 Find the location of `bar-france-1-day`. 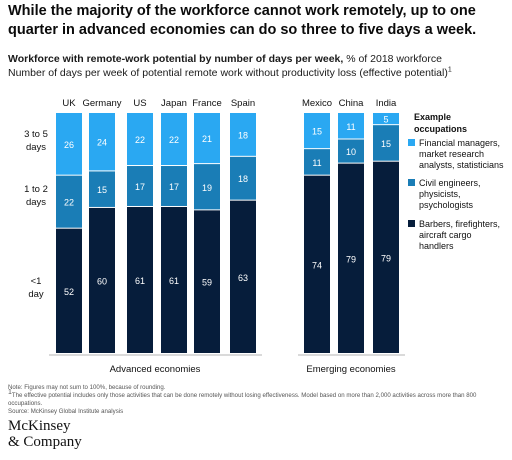

bar-france-1-day is located at coordinates (207, 281).